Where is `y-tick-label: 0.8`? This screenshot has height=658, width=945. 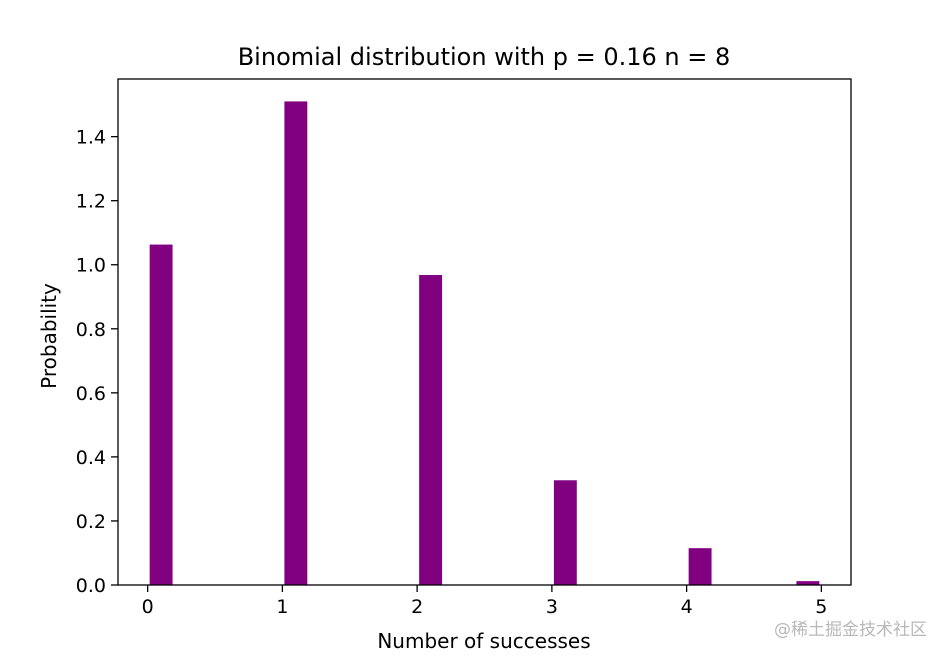 y-tick-label: 0.8 is located at coordinates (91, 330).